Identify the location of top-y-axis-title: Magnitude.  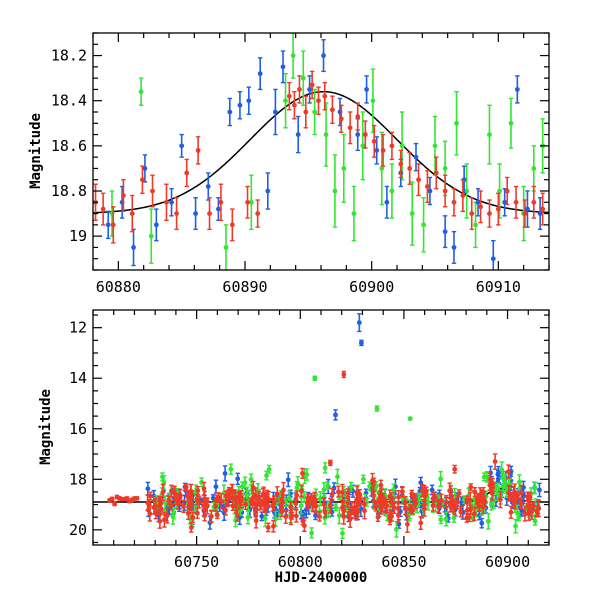
(36, 151).